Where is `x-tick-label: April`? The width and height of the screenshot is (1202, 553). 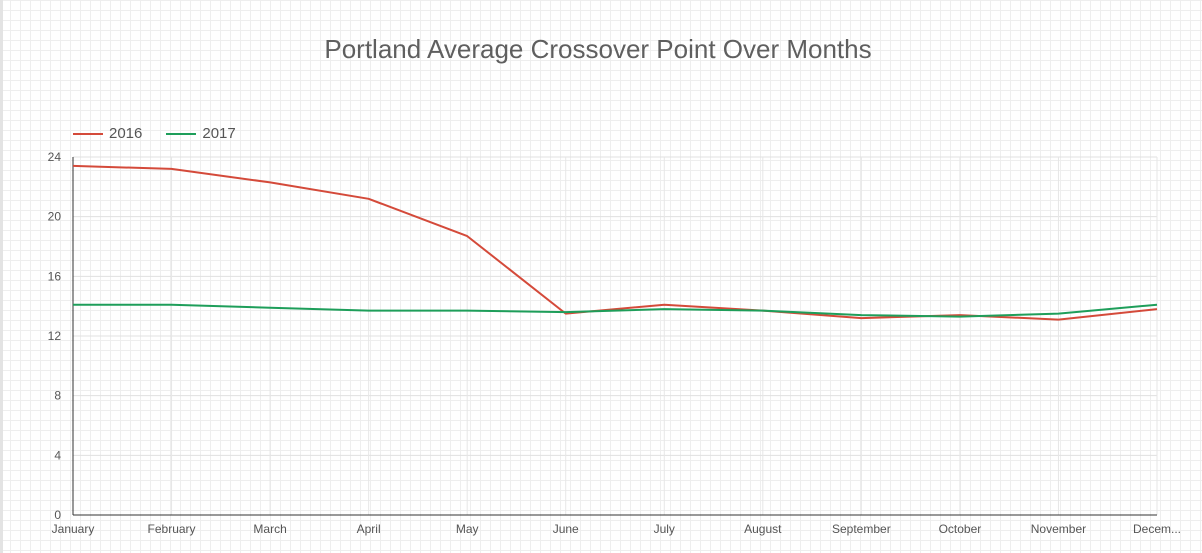
x-tick-label: April is located at coordinates (369, 529).